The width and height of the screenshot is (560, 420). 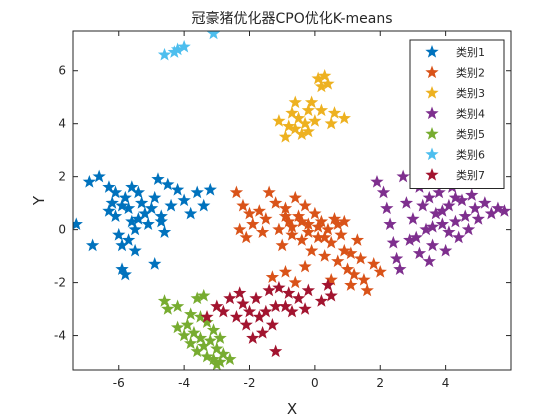 What do you see at coordinates (315, 383) in the screenshot?
I see `x-tick-label: 0` at bounding box center [315, 383].